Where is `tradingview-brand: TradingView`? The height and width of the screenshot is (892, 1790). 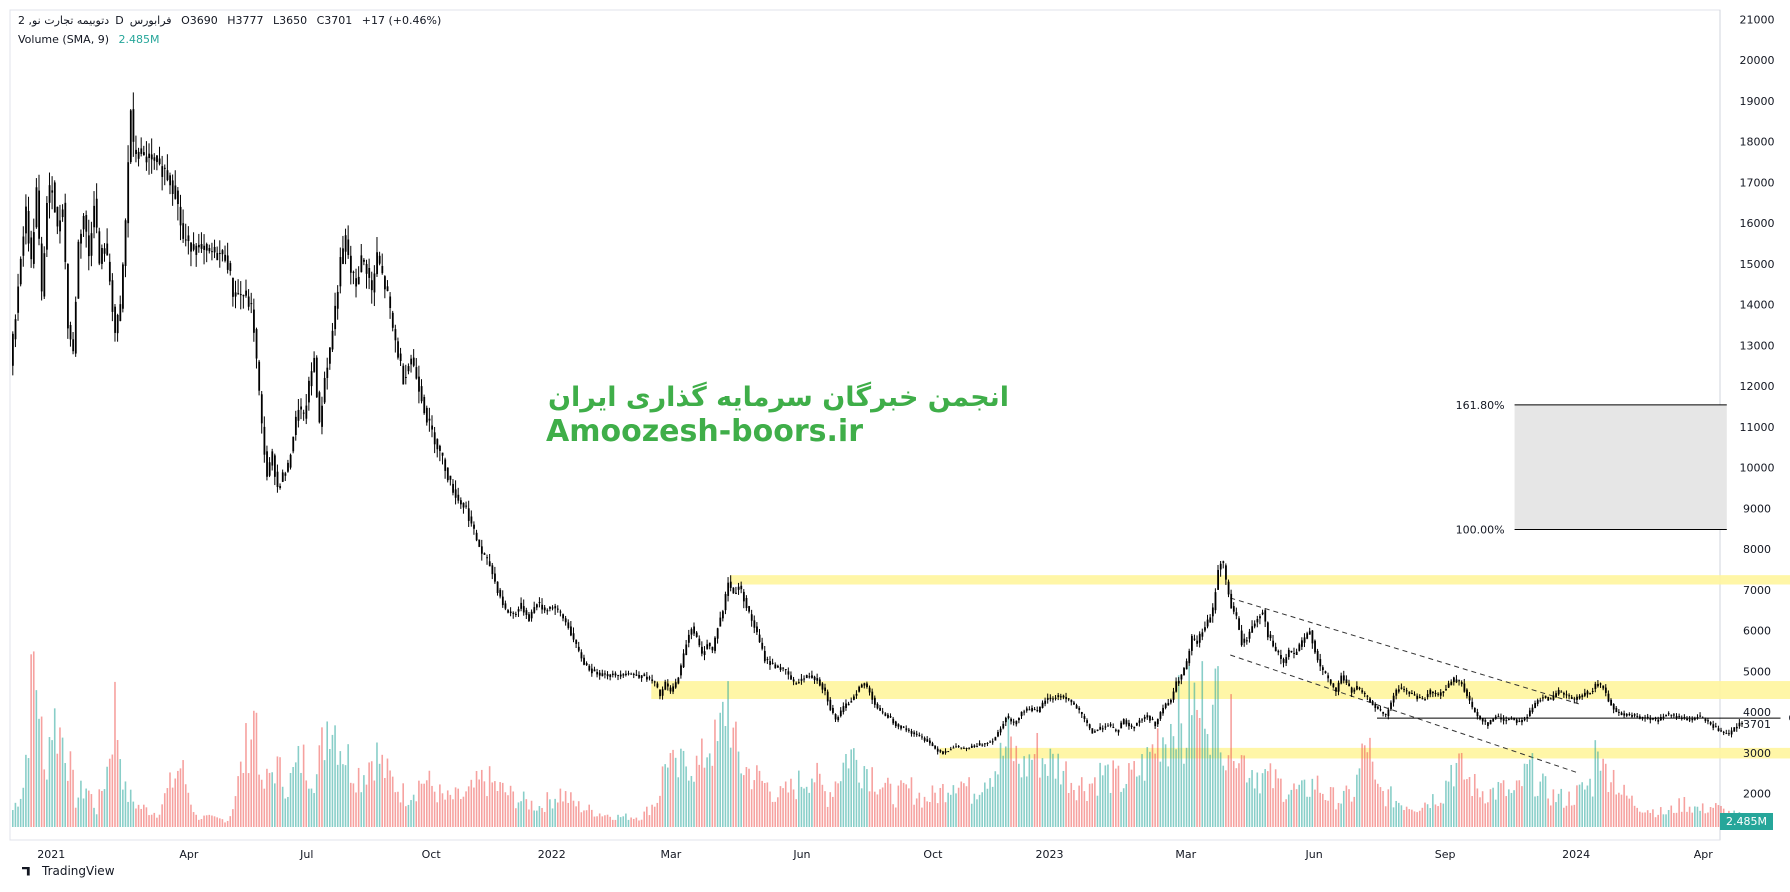
tradingview-brand: TradingView is located at coordinates (68, 871).